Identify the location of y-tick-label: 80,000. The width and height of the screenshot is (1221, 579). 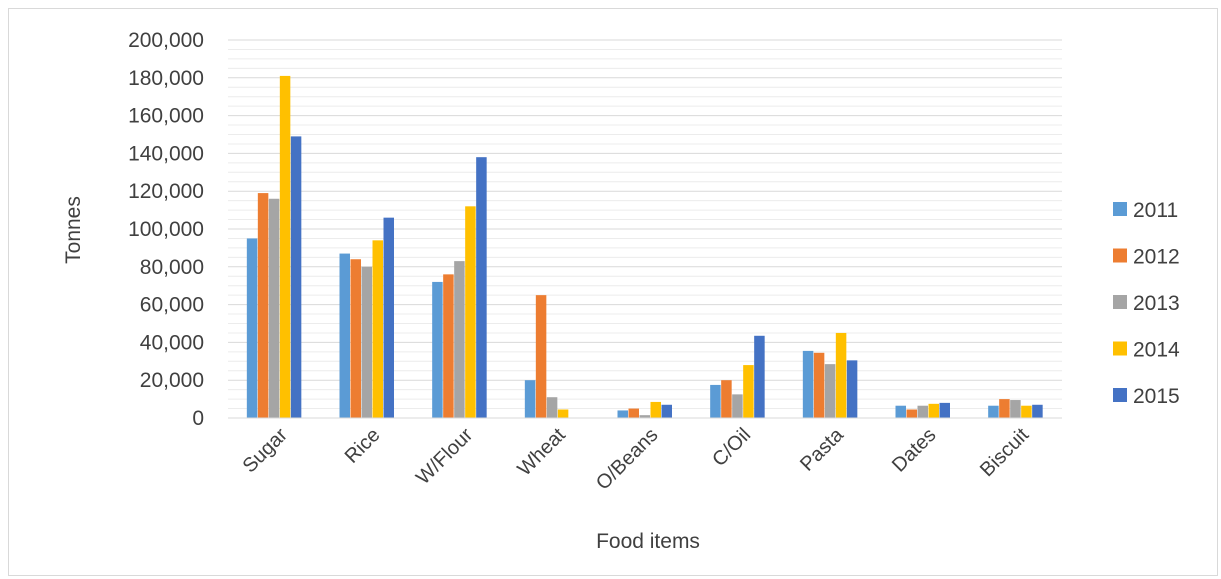
(172, 267).